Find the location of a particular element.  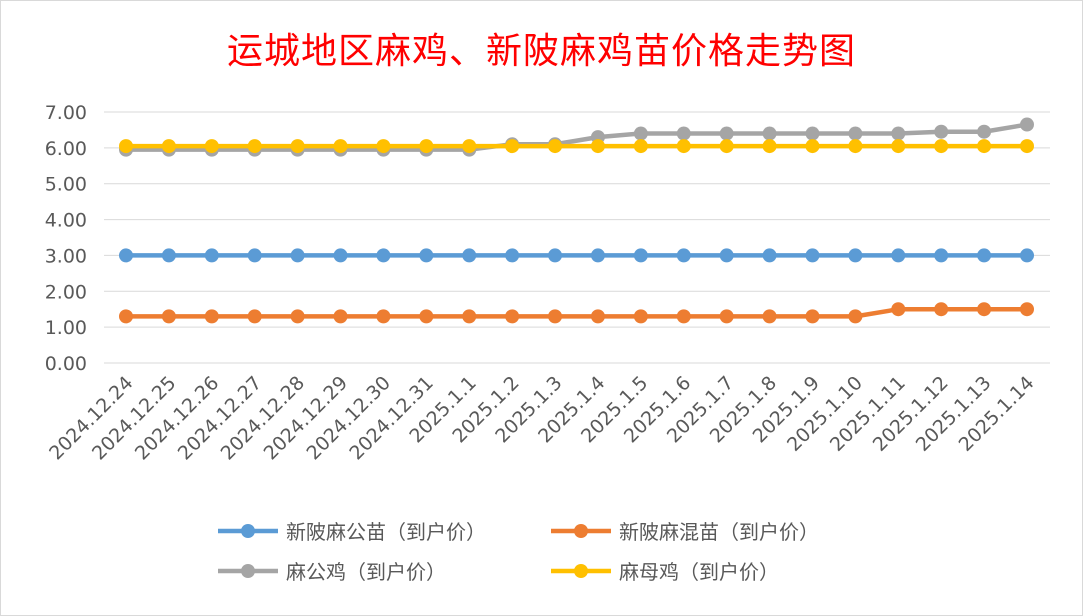

y-tick-label: 1.00 is located at coordinates (66, 328).